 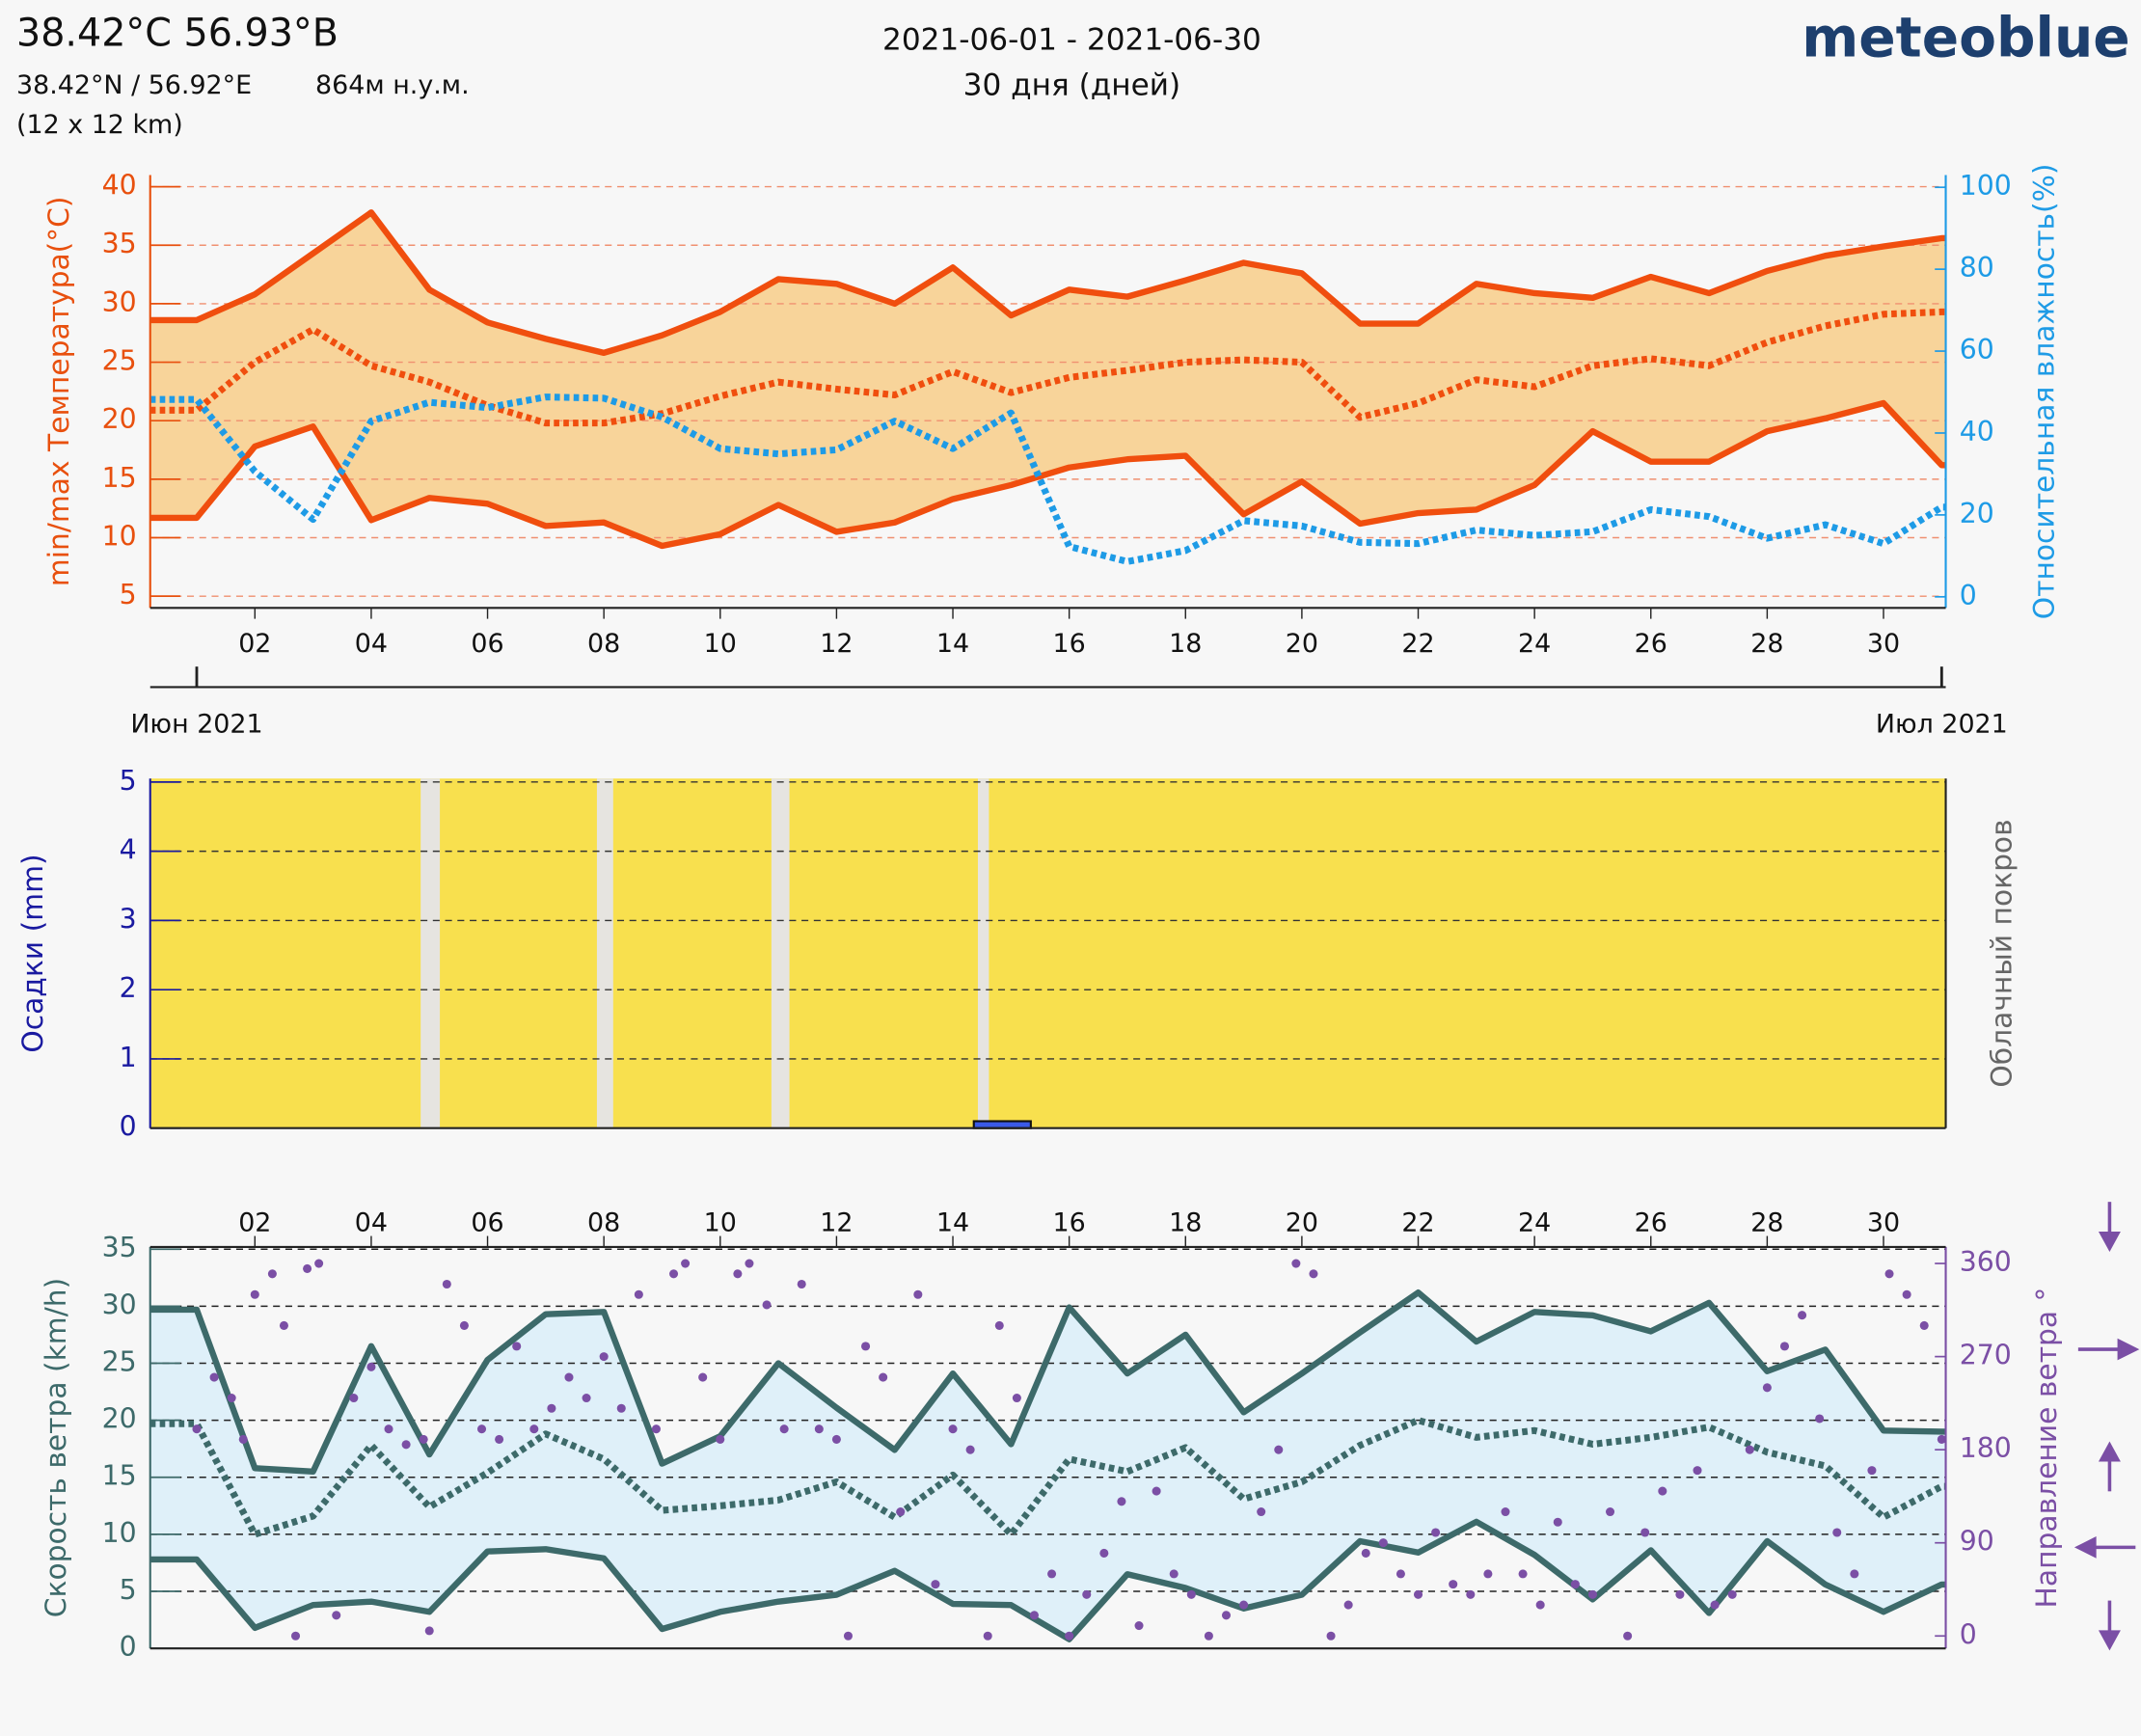 What do you see at coordinates (1069, 1222) in the screenshot?
I see `x-tick-label: 16` at bounding box center [1069, 1222].